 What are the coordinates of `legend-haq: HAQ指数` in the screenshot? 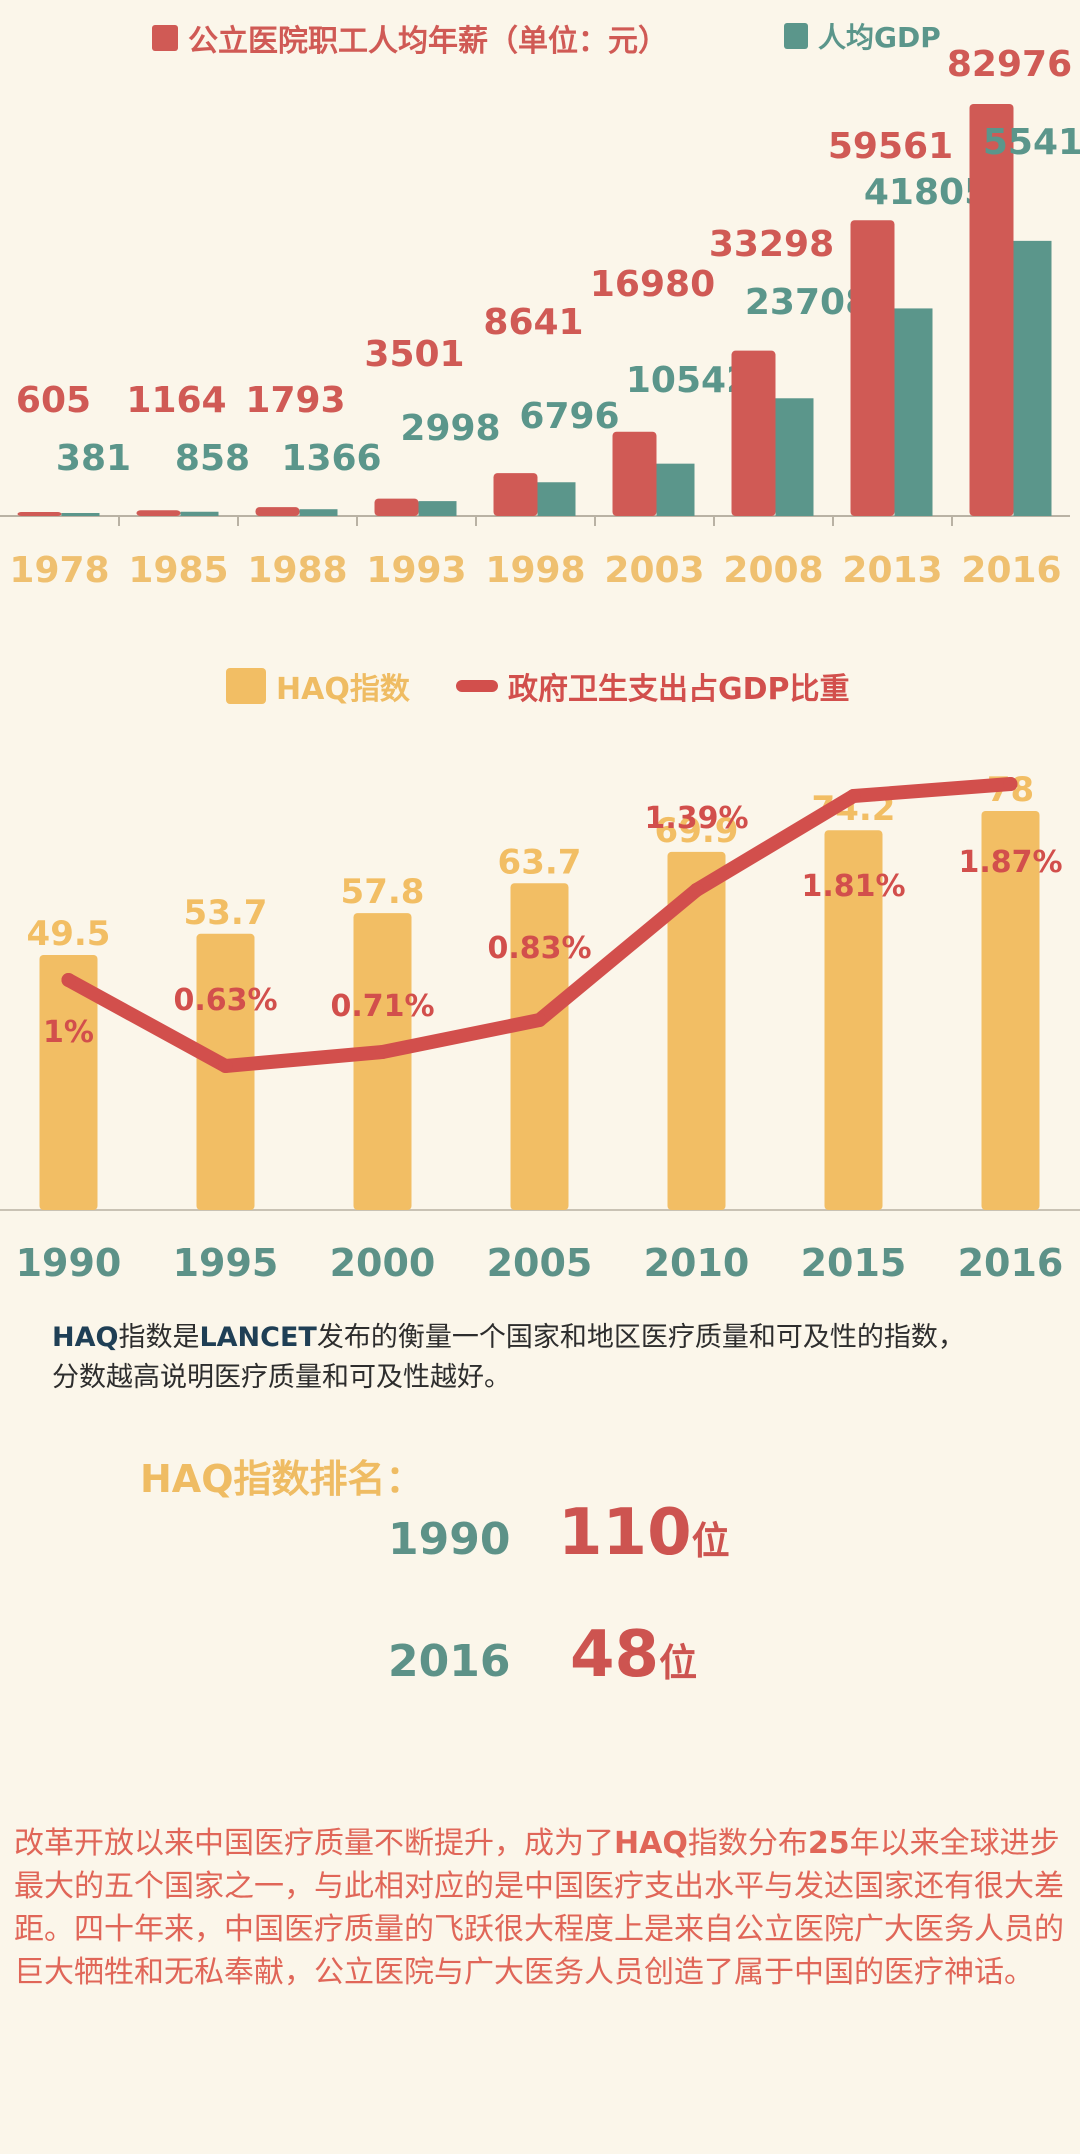 It's located at (318, 686).